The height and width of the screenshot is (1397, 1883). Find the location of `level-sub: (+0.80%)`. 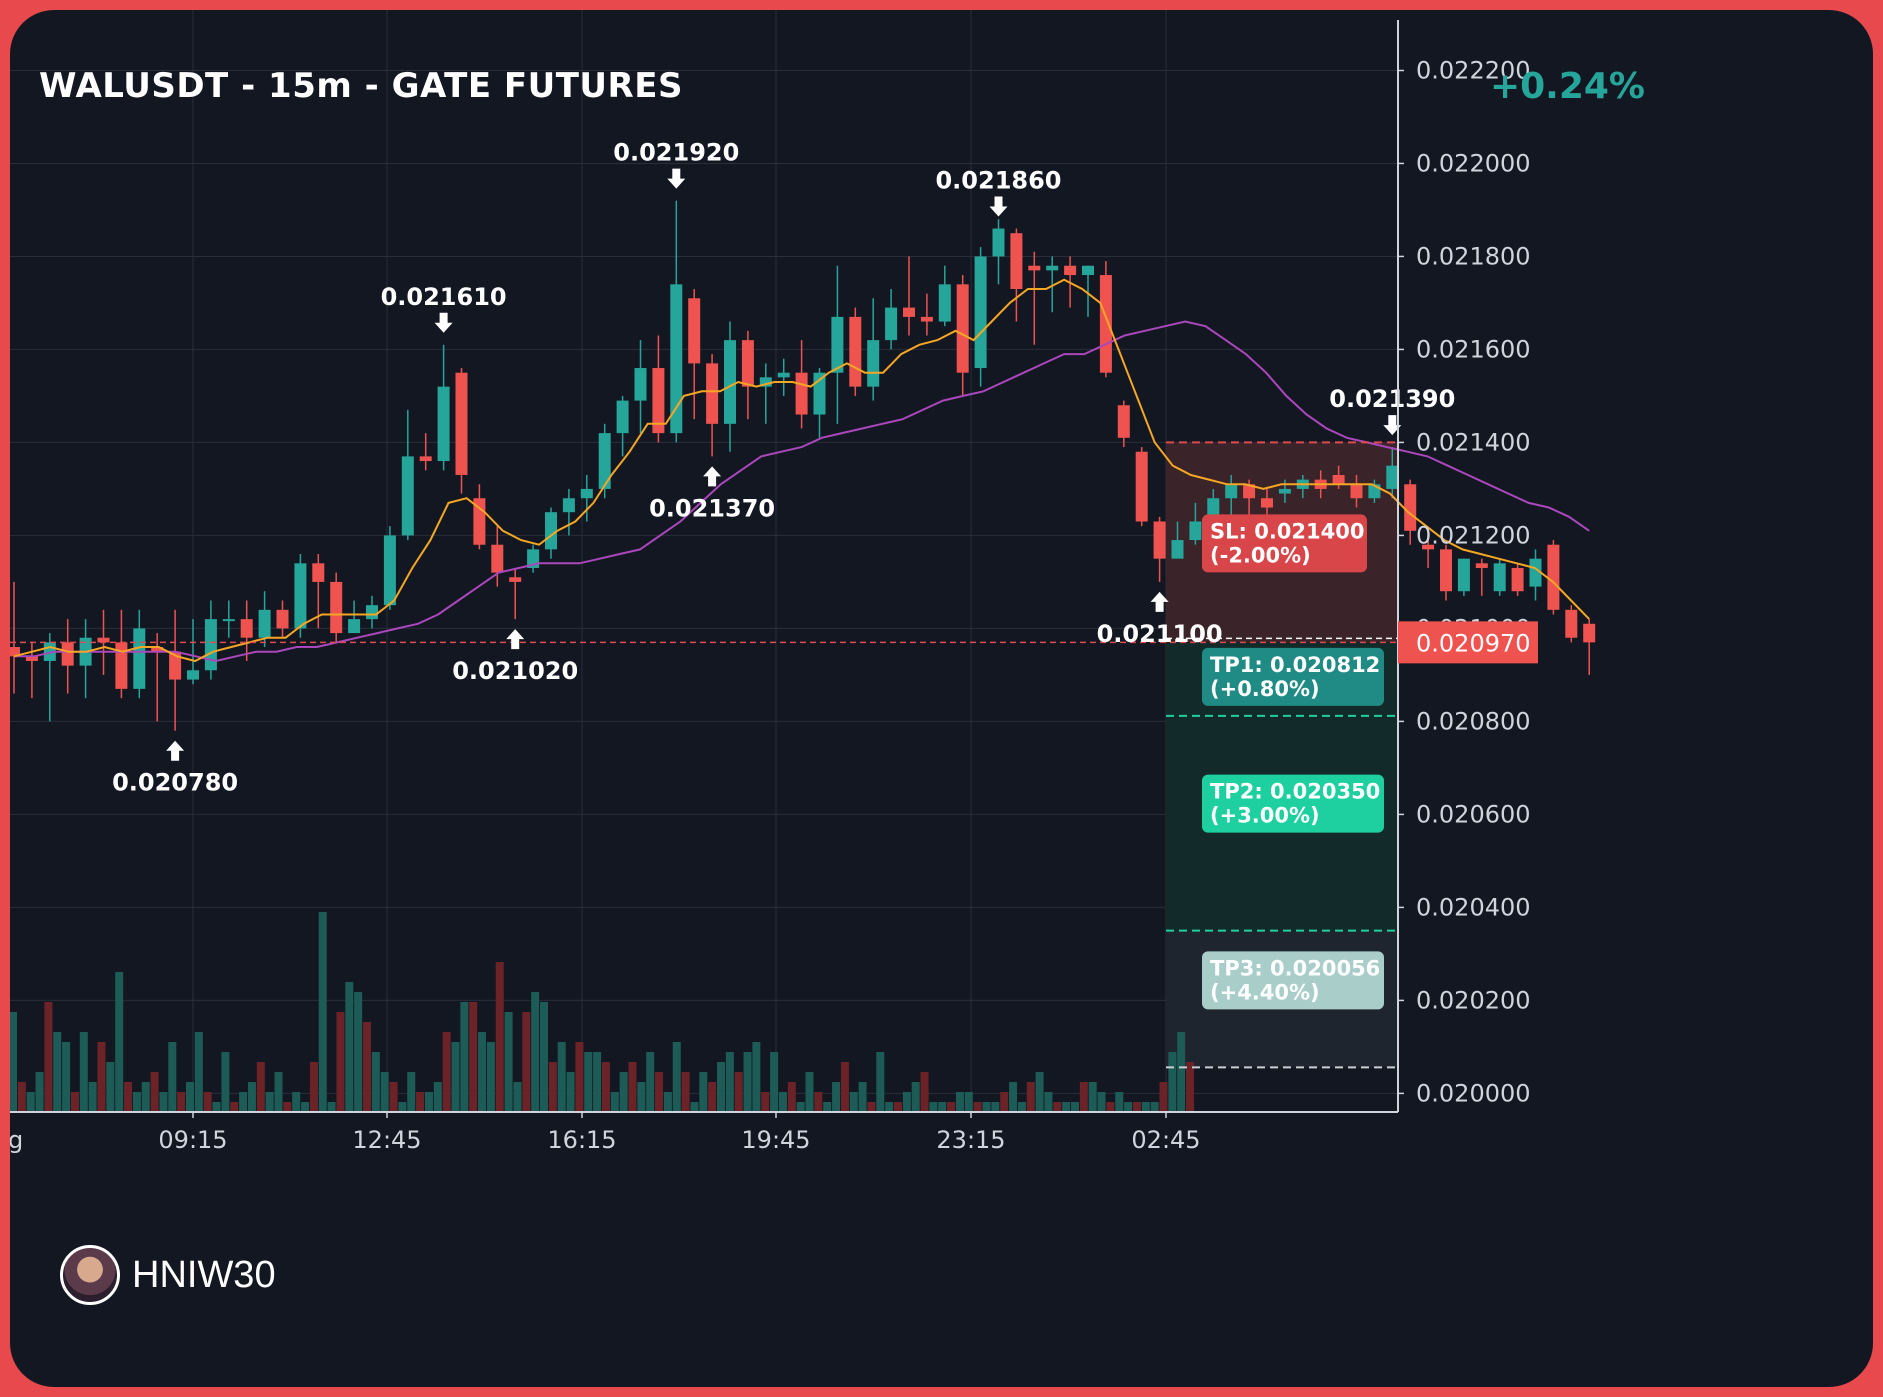

level-sub: (+0.80%) is located at coordinates (1265, 689).